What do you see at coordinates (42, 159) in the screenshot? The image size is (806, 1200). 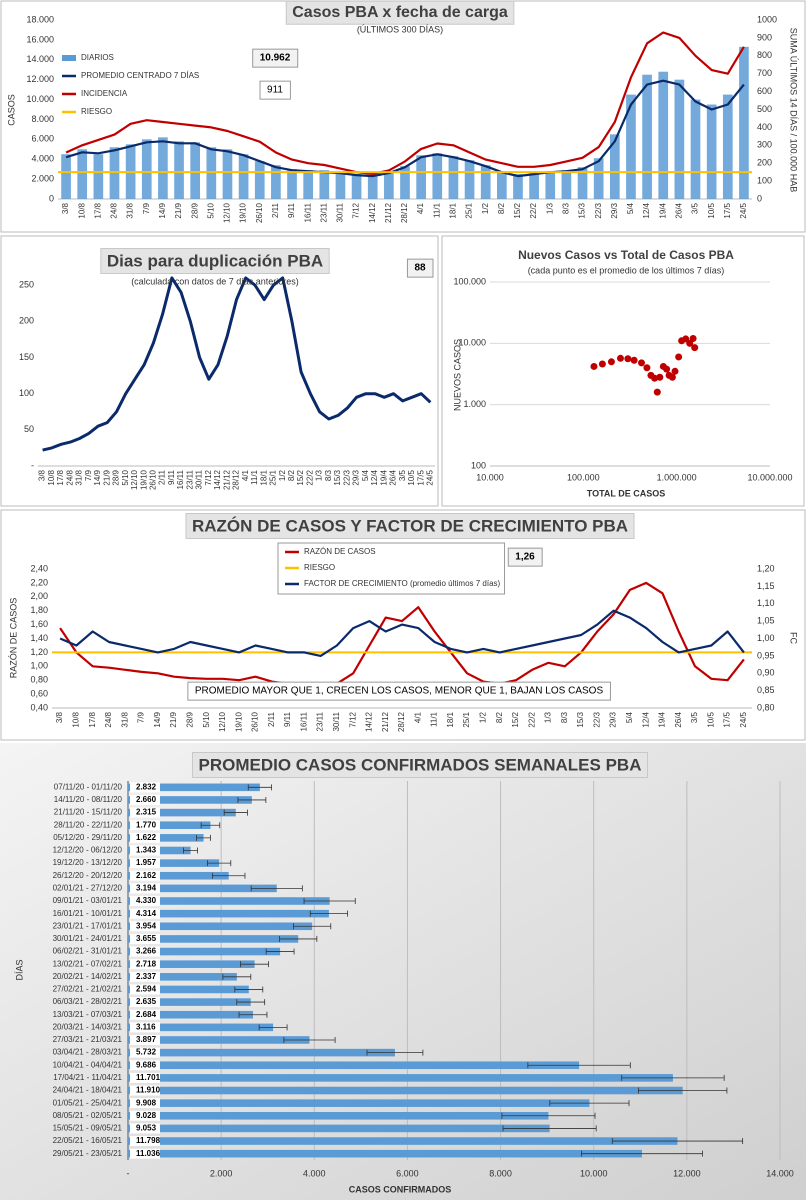 I see `y-tick-label: 4.000` at bounding box center [42, 159].